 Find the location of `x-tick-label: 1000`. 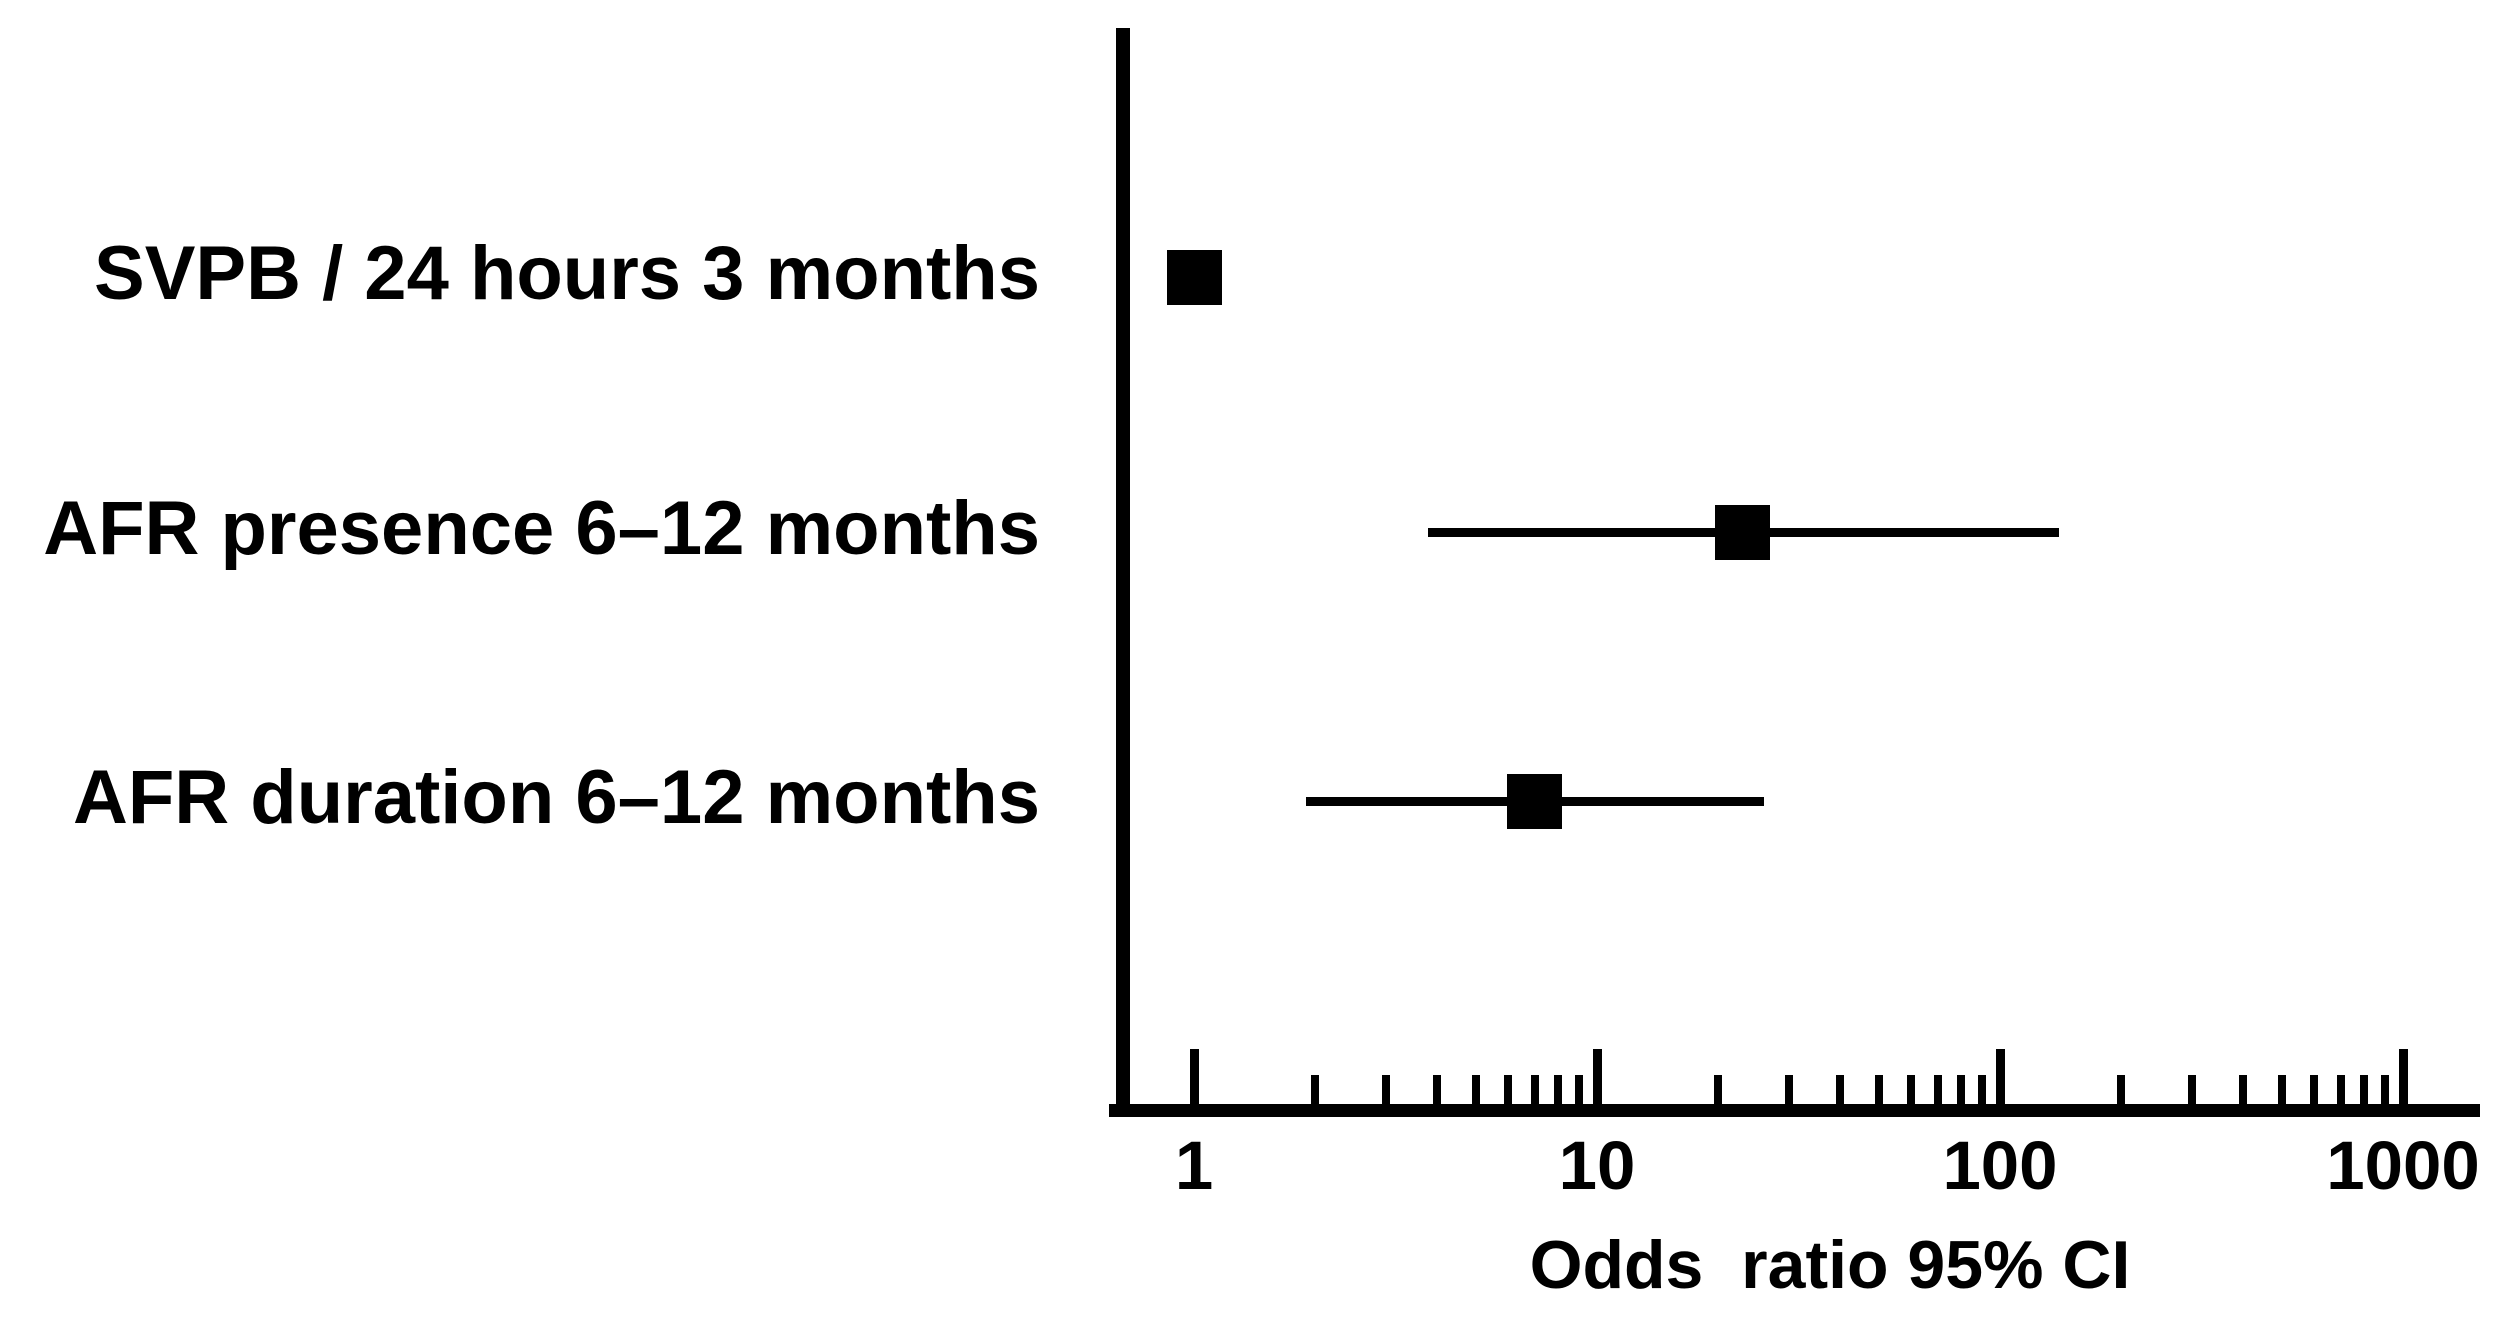

x-tick-label: 1000 is located at coordinates (2403, 1165).